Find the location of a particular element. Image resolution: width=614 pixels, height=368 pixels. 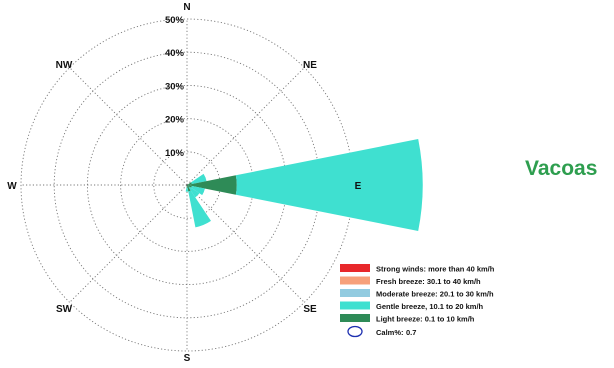

grid-spoke-se is located at coordinates (245, 243).